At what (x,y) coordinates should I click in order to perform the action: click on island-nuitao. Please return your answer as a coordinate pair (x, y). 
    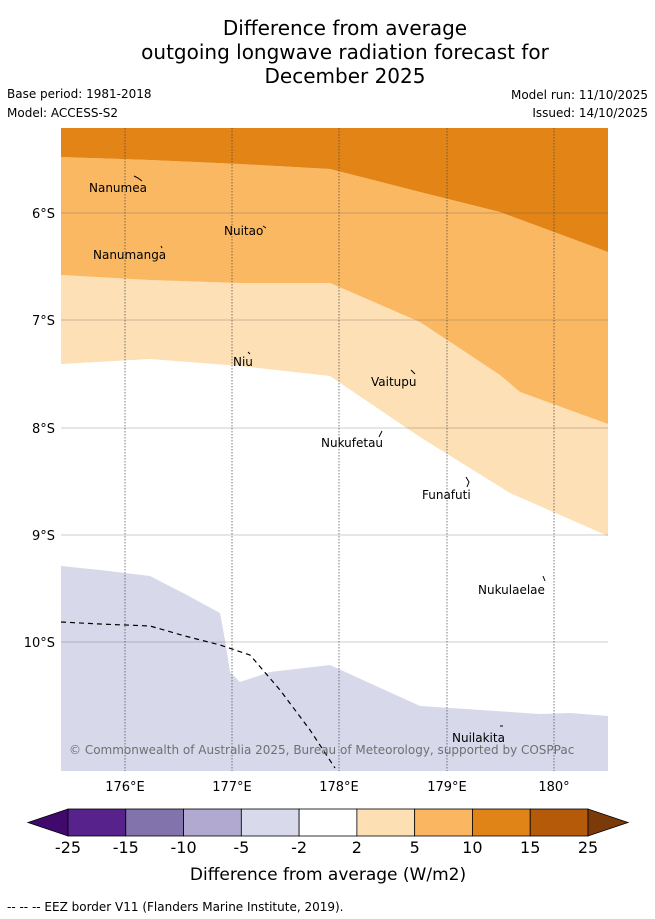
    Looking at the image, I should click on (264, 227).